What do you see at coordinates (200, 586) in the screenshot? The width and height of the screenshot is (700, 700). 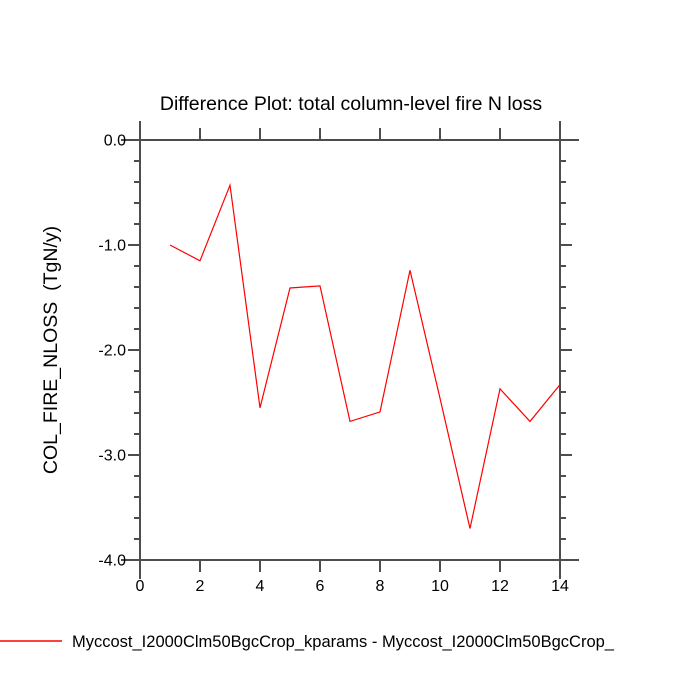 I see `x-tick-label: 2` at bounding box center [200, 586].